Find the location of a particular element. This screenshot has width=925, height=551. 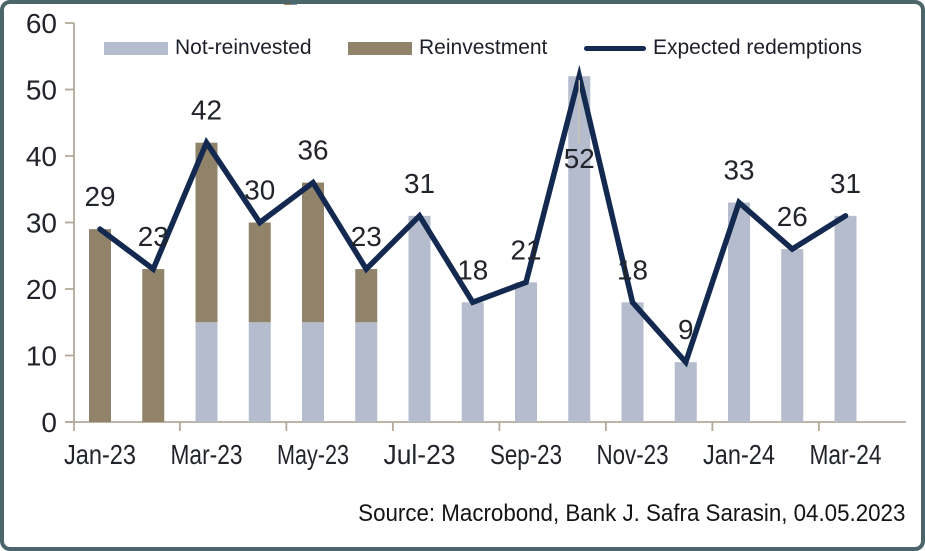

data-label: 52 is located at coordinates (579, 158).